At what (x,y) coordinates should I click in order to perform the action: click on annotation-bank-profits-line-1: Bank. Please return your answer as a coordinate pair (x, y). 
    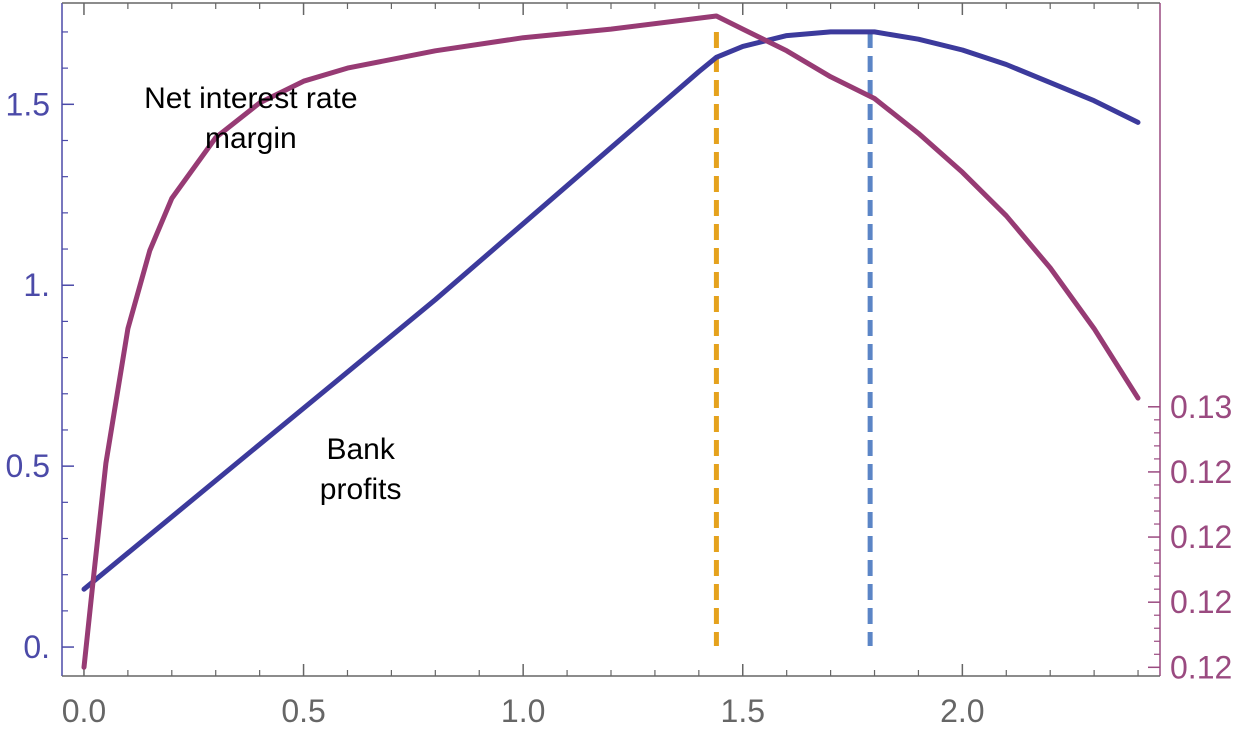
    Looking at the image, I should click on (360, 449).